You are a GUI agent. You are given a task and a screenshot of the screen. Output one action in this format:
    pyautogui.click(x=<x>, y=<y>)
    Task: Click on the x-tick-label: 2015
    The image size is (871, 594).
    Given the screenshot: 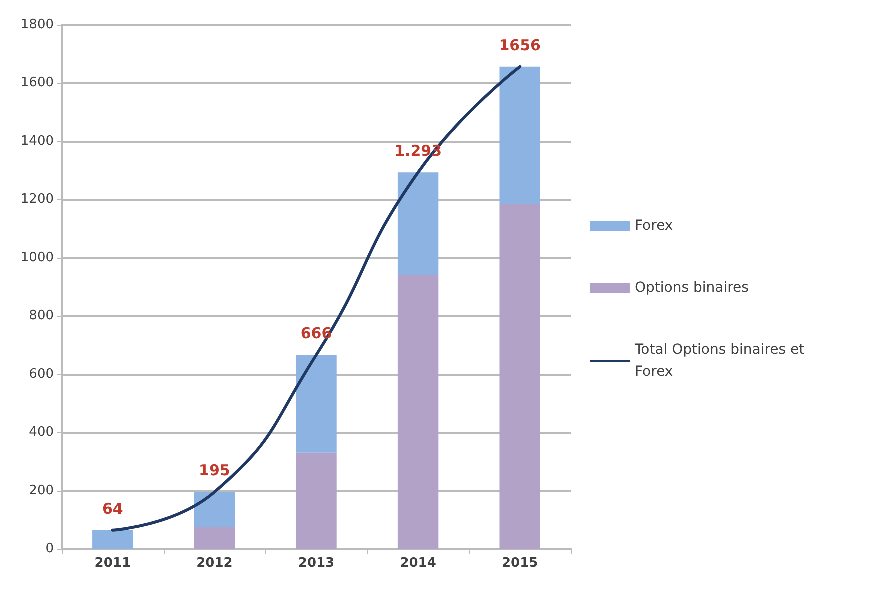 What is the action you would take?
    pyautogui.click(x=520, y=563)
    